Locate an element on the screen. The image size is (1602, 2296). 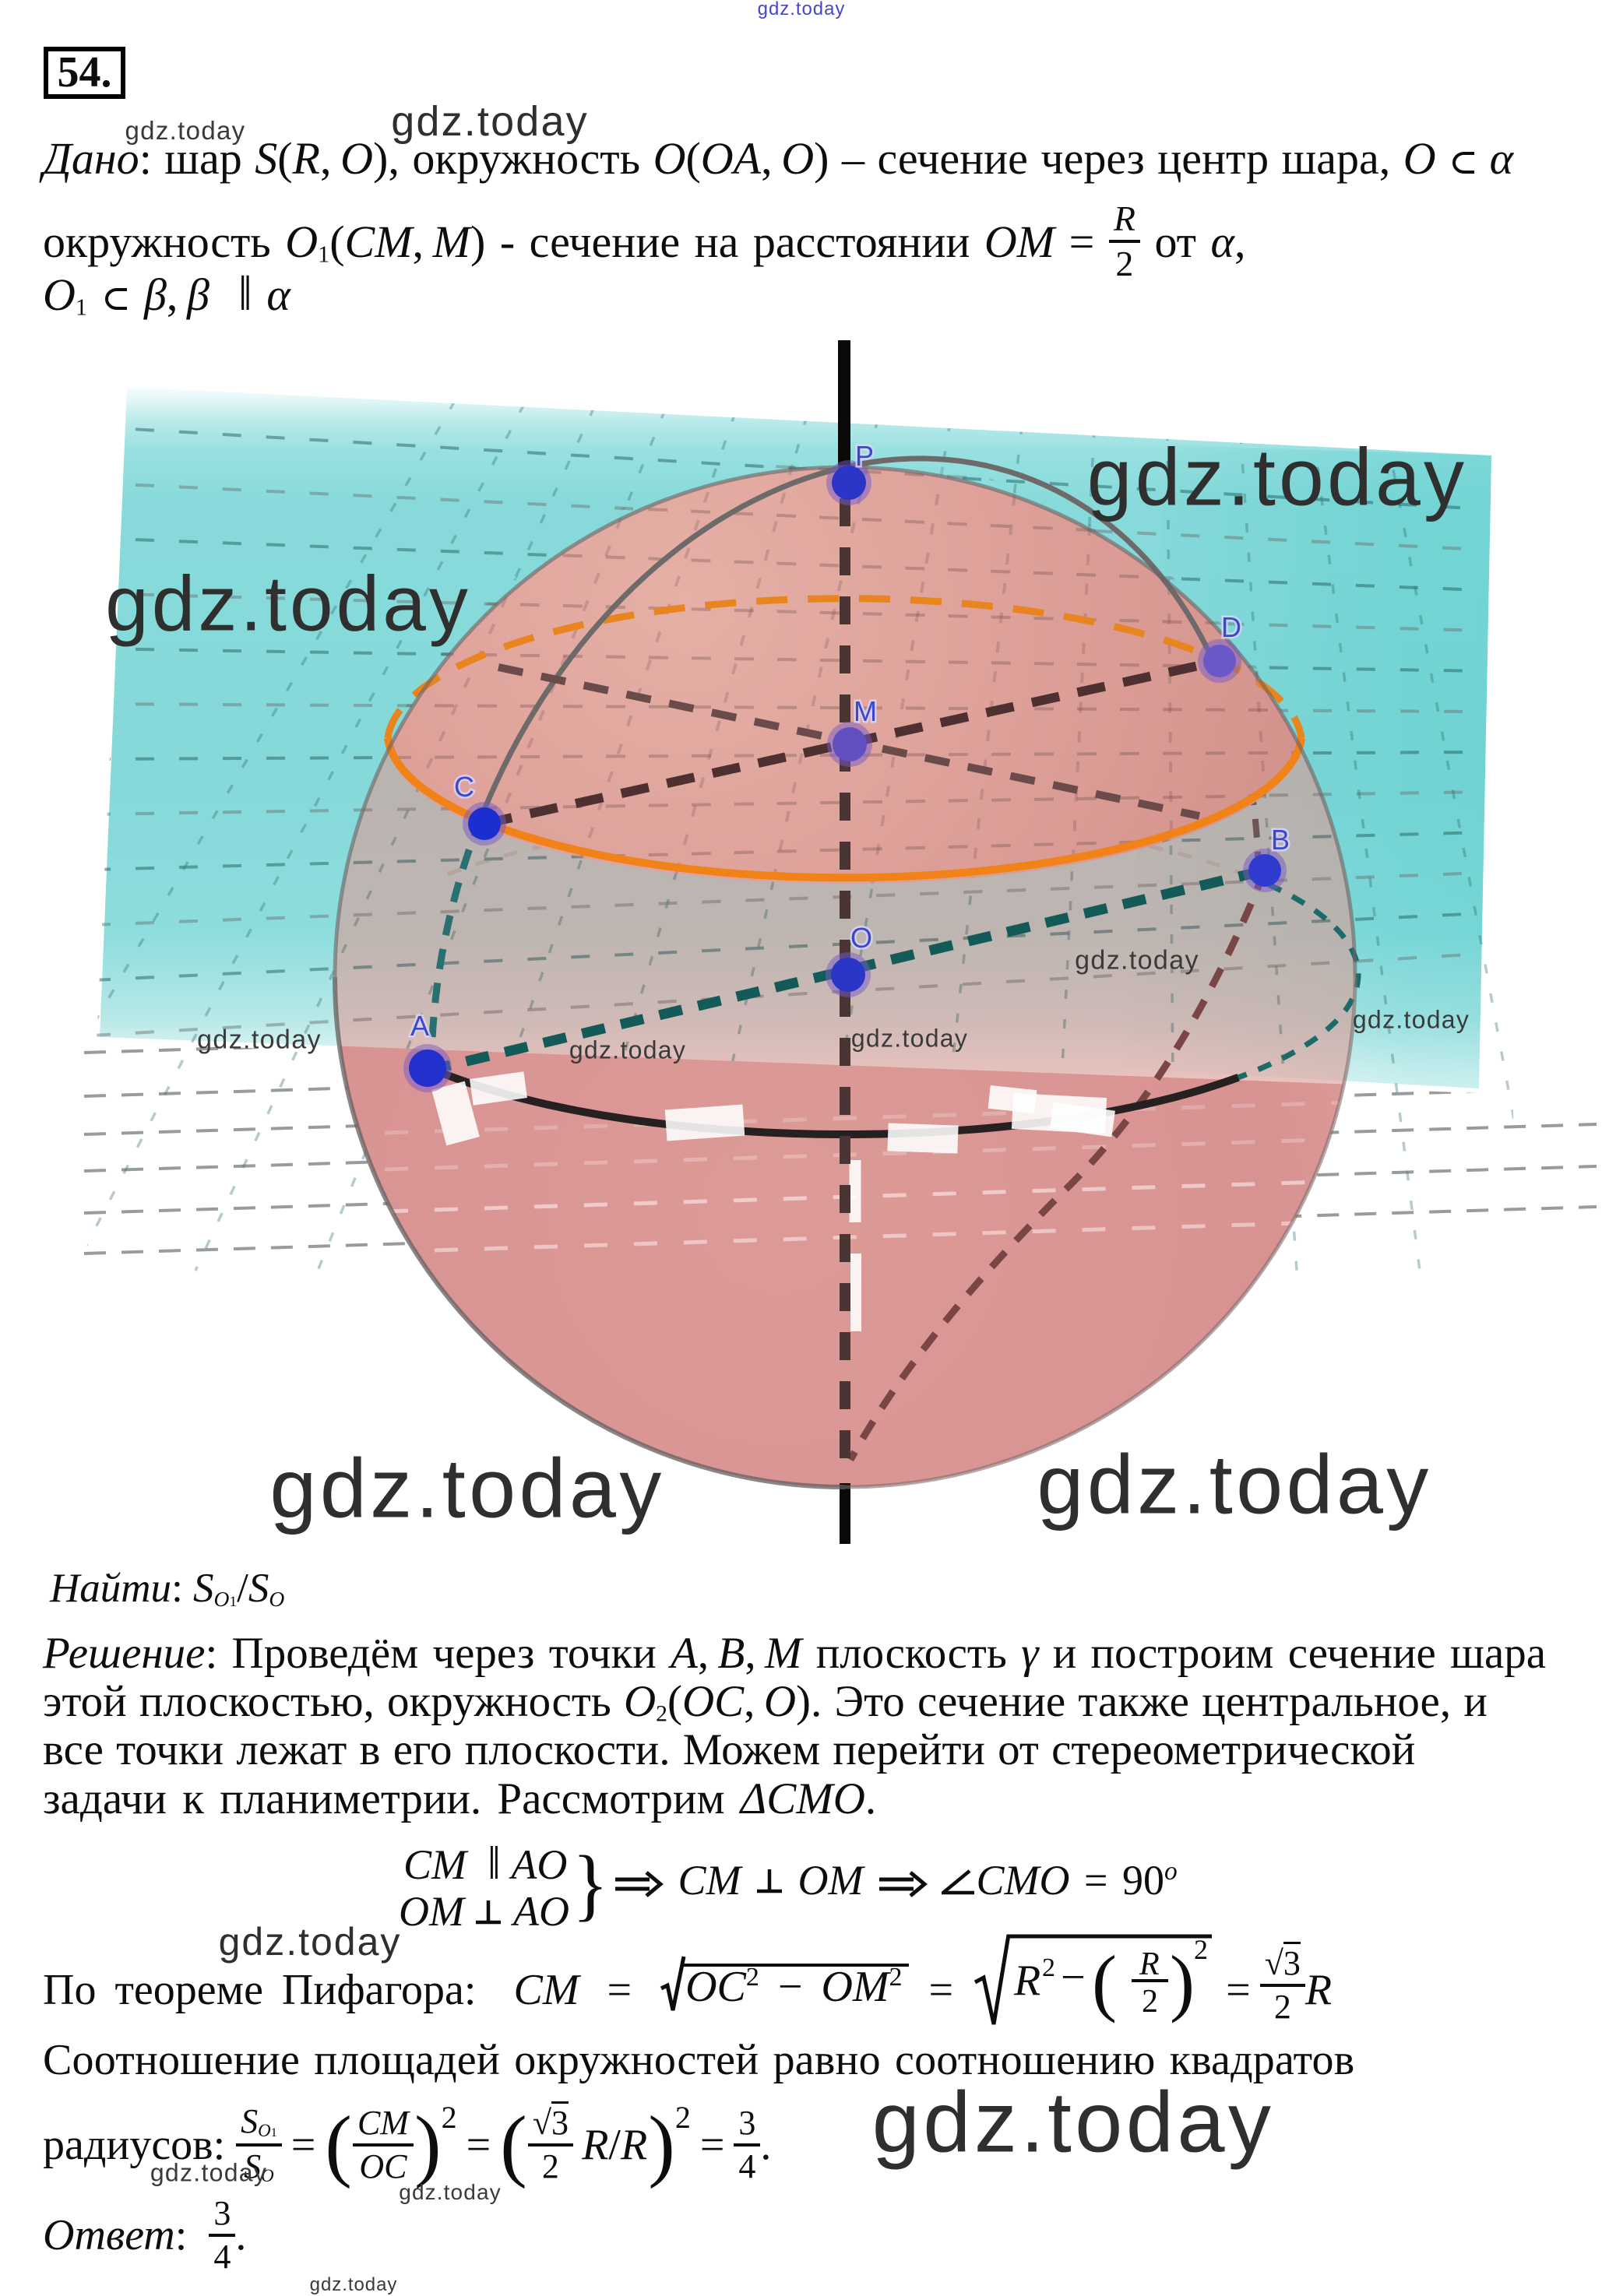
svg-text: B is located at coordinates (1280, 840).